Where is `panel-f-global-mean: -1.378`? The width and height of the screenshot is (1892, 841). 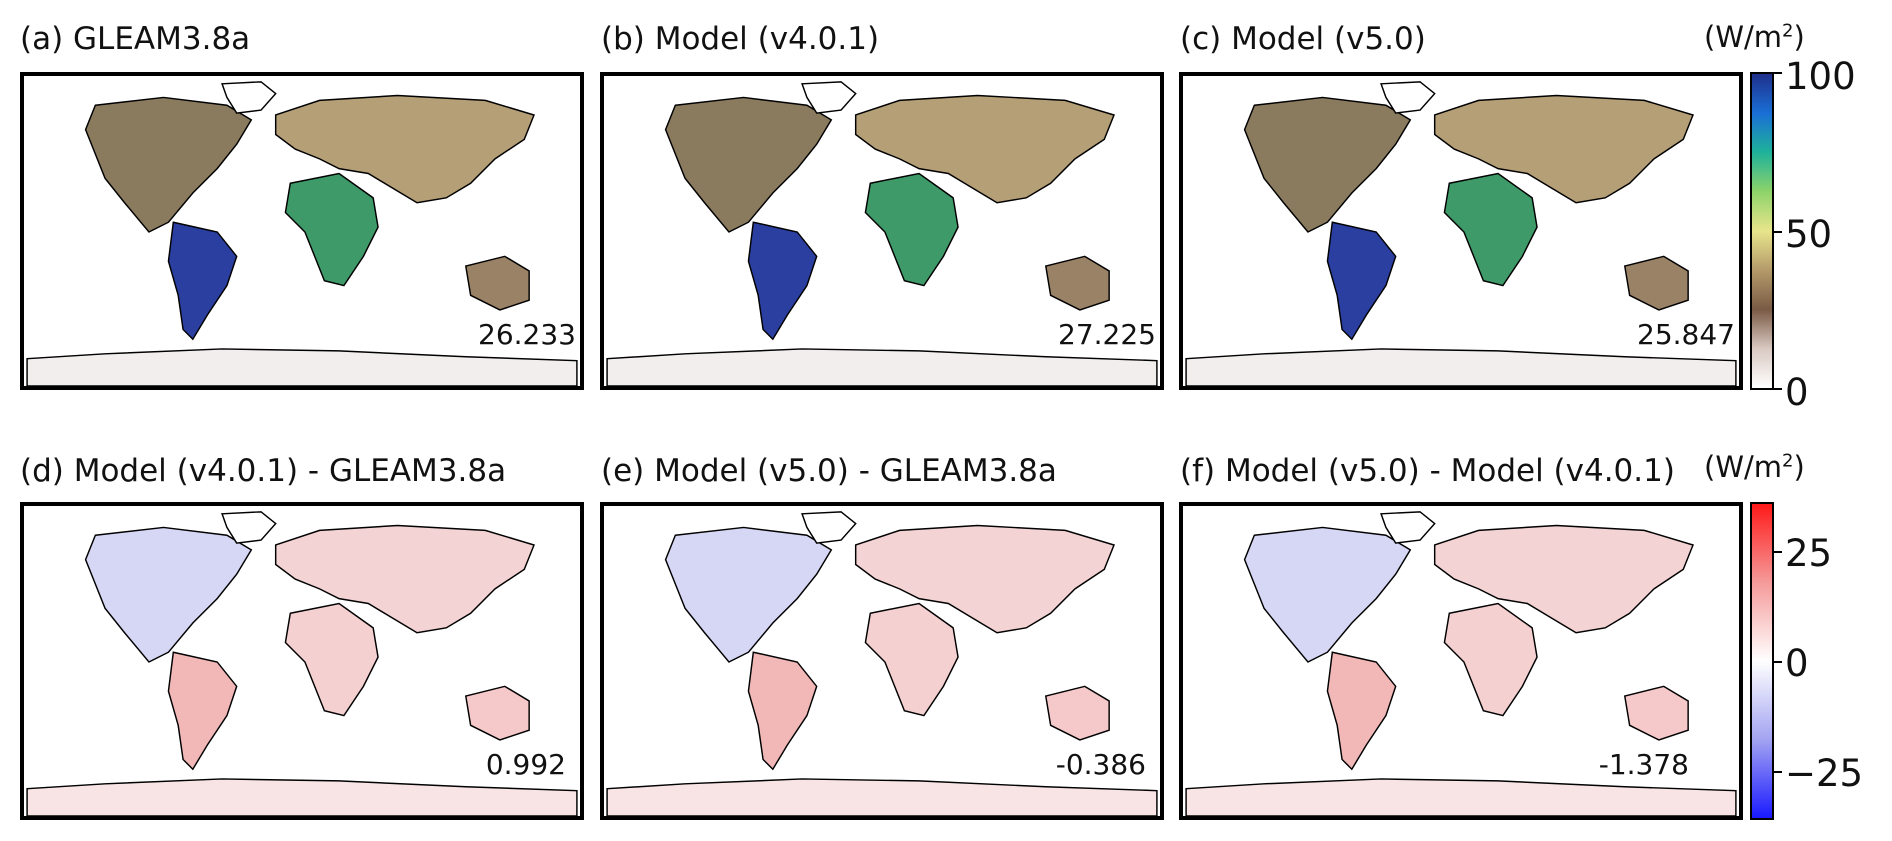
panel-f-global-mean: -1.378 is located at coordinates (1643, 764).